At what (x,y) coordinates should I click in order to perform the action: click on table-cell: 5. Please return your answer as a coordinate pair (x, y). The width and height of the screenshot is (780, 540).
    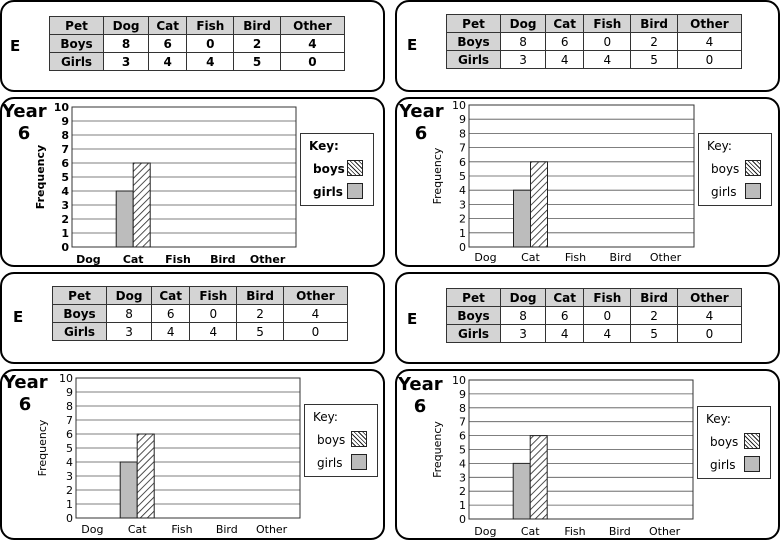
    Looking at the image, I should click on (257, 61).